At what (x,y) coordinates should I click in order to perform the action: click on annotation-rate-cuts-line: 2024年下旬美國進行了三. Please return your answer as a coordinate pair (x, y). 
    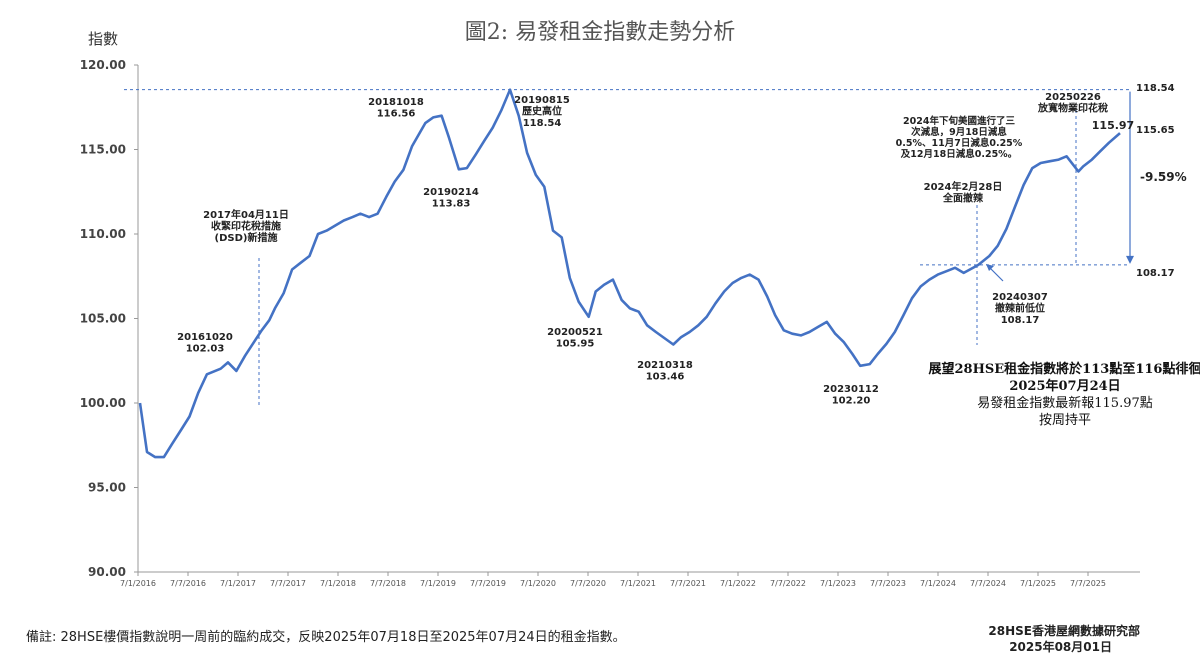
    Looking at the image, I should click on (959, 121).